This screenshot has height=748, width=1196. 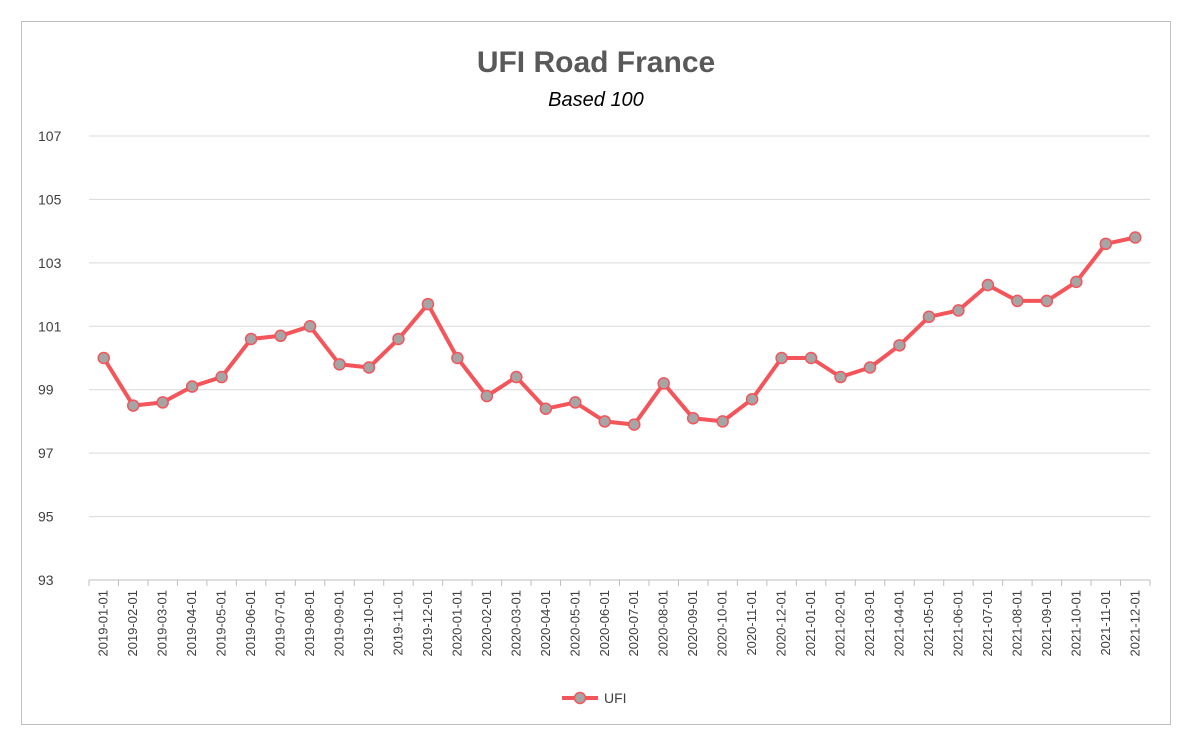 I want to click on x-tick-label: 2021-05-01, so click(x=928, y=623).